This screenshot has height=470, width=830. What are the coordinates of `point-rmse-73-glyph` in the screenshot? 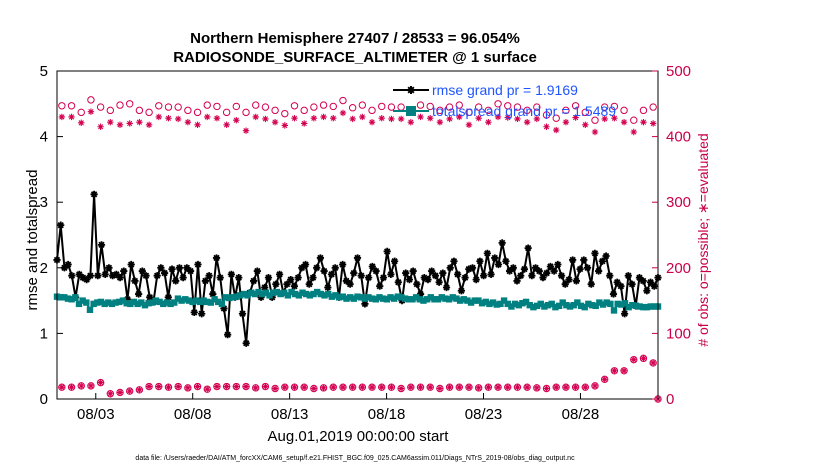 It's located at (328, 287).